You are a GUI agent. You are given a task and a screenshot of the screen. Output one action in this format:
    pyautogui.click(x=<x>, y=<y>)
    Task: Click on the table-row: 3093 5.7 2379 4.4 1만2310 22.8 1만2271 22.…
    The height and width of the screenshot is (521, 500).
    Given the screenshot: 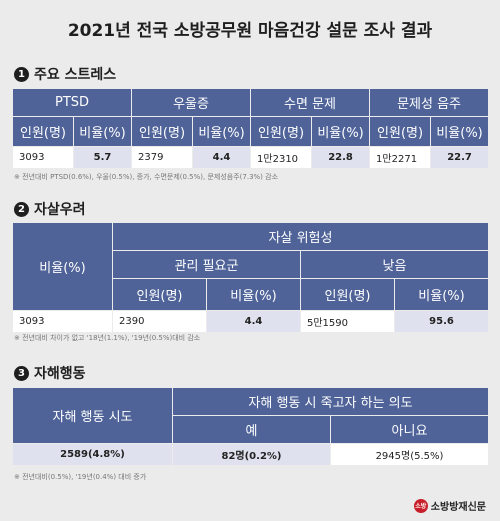 What is the action you would take?
    pyautogui.click(x=251, y=157)
    